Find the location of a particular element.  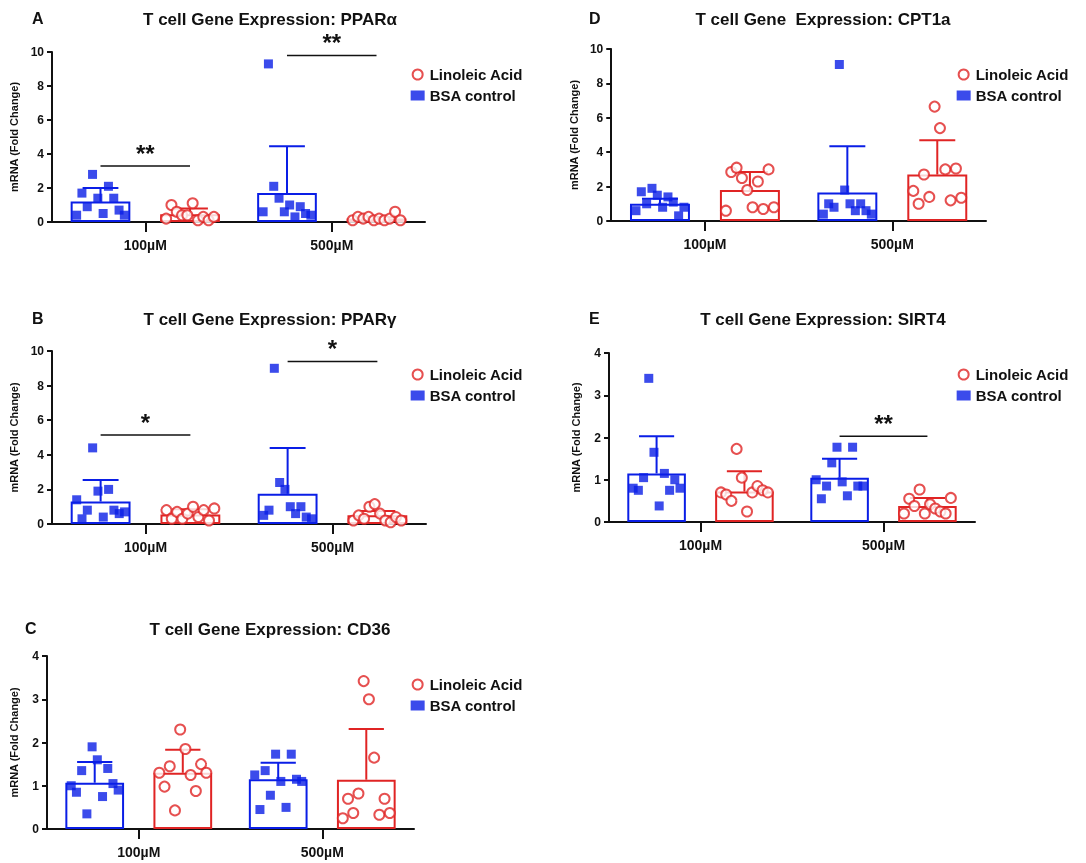

chart-title: T cell Gene Expression: CPT1a is located at coordinates (823, 19).